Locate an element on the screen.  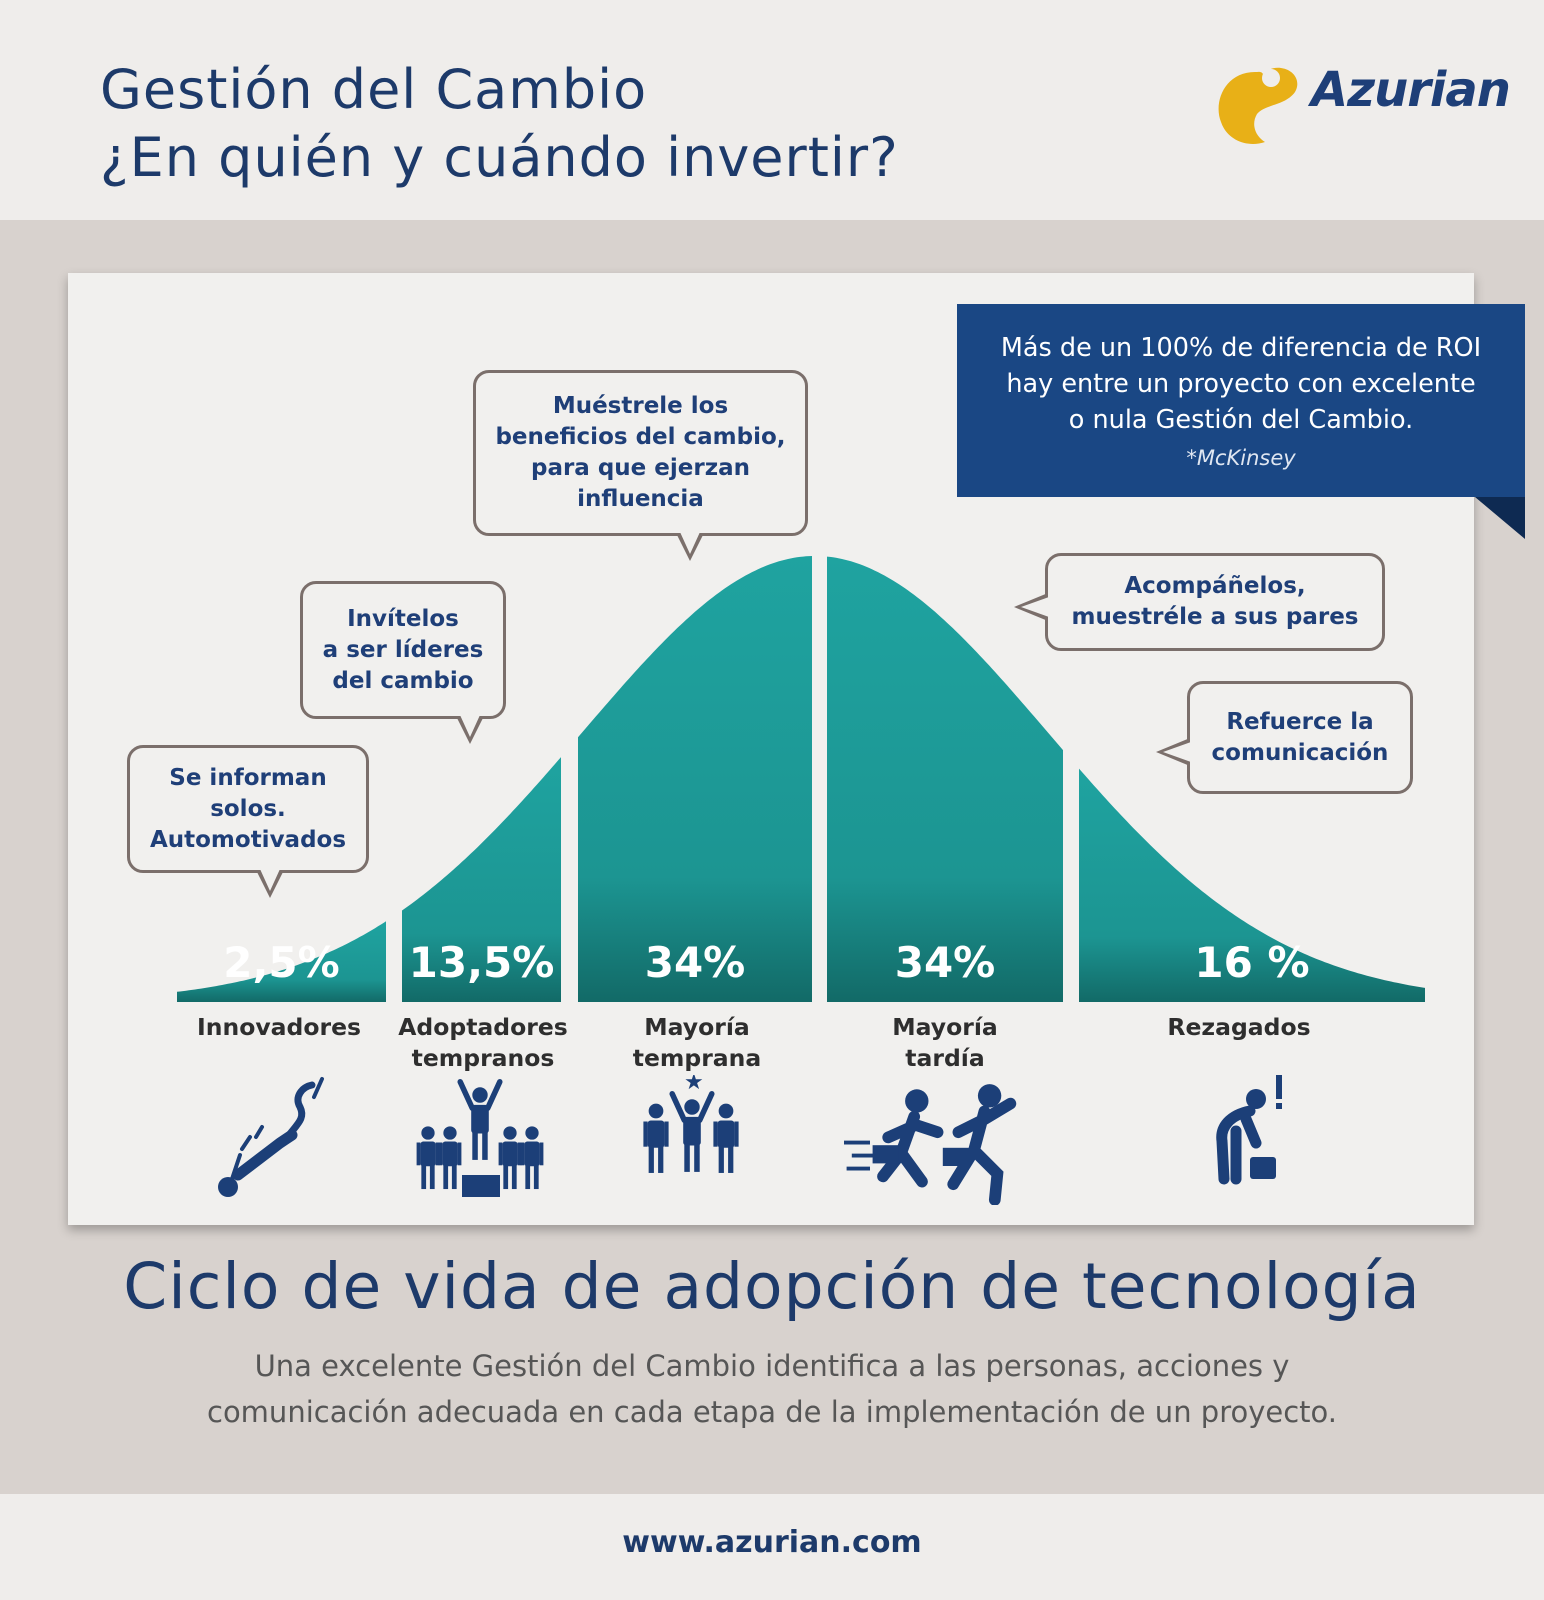
cheering-leader-icon is located at coordinates (480, 1138).